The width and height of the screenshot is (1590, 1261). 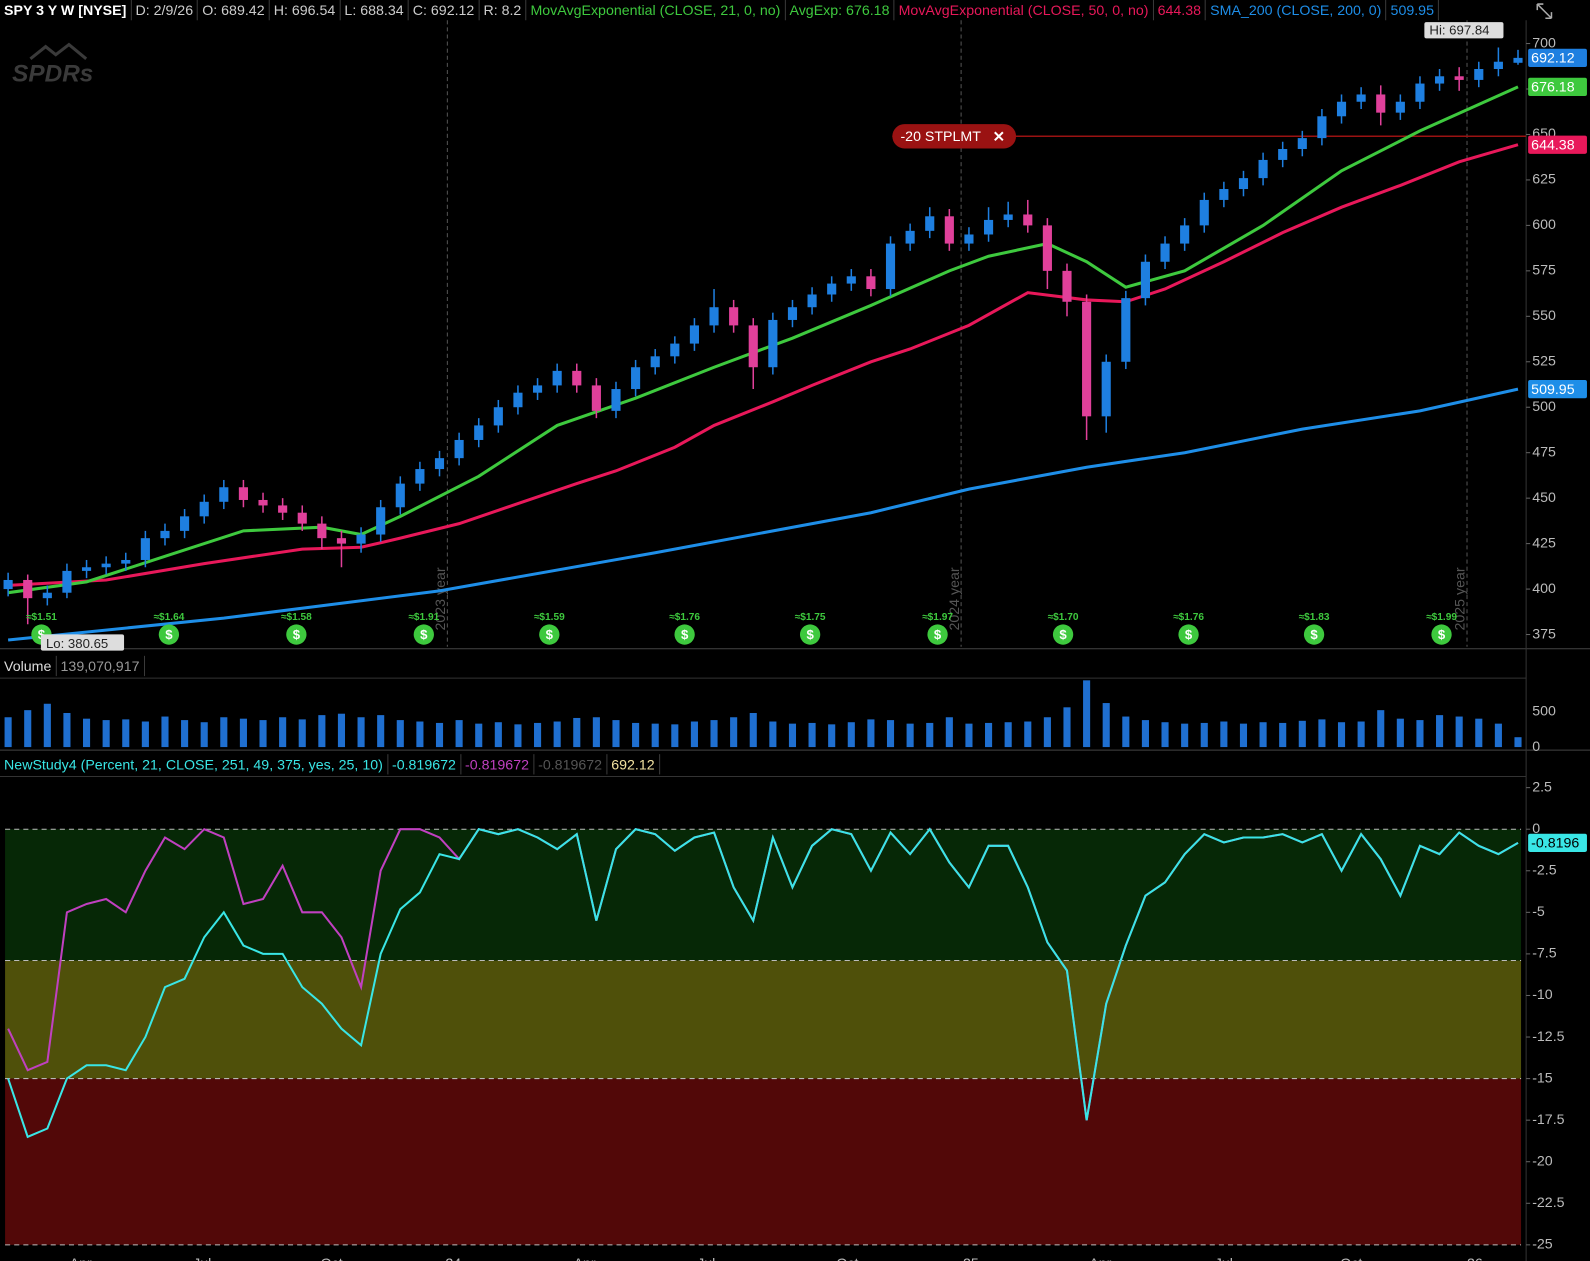 I want to click on dividend-label: ≈$1.99, so click(x=1441, y=617).